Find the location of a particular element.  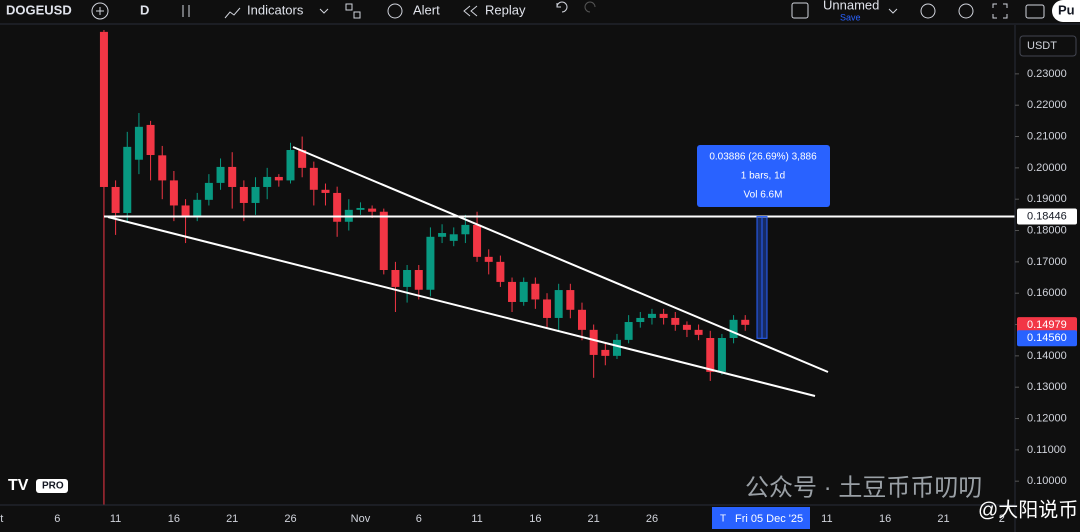

publish-button is located at coordinates (1066, 11).